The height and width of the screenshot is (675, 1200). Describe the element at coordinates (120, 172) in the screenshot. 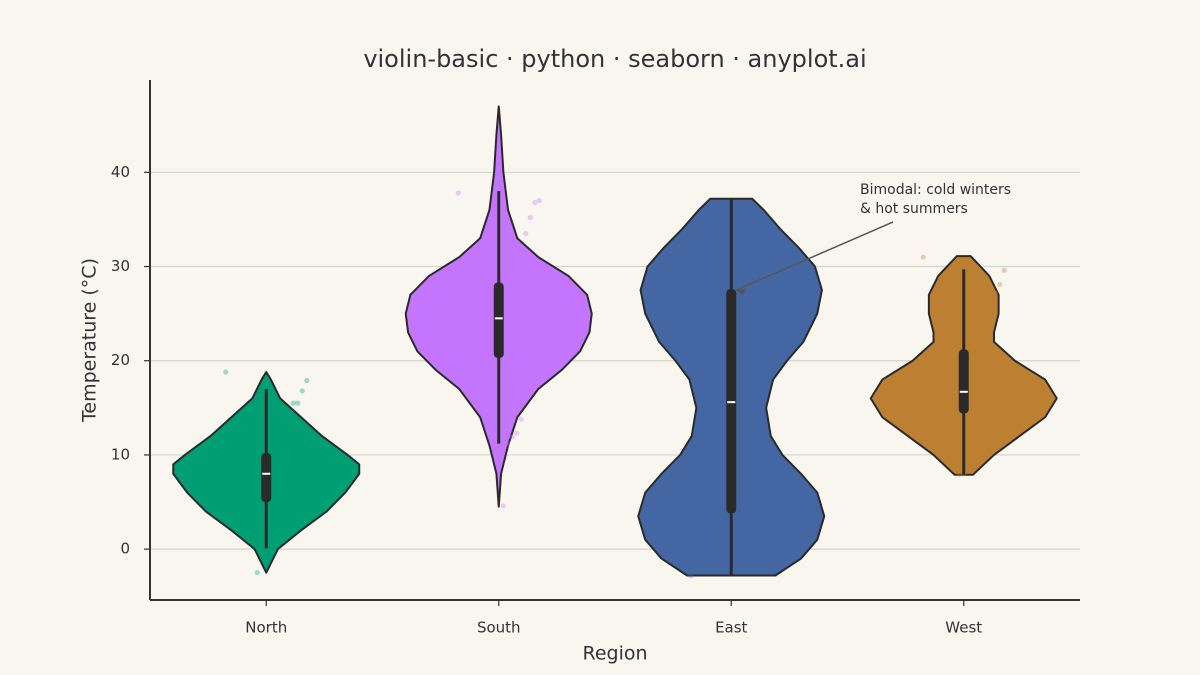

I see `y-tick-label: 40` at that location.